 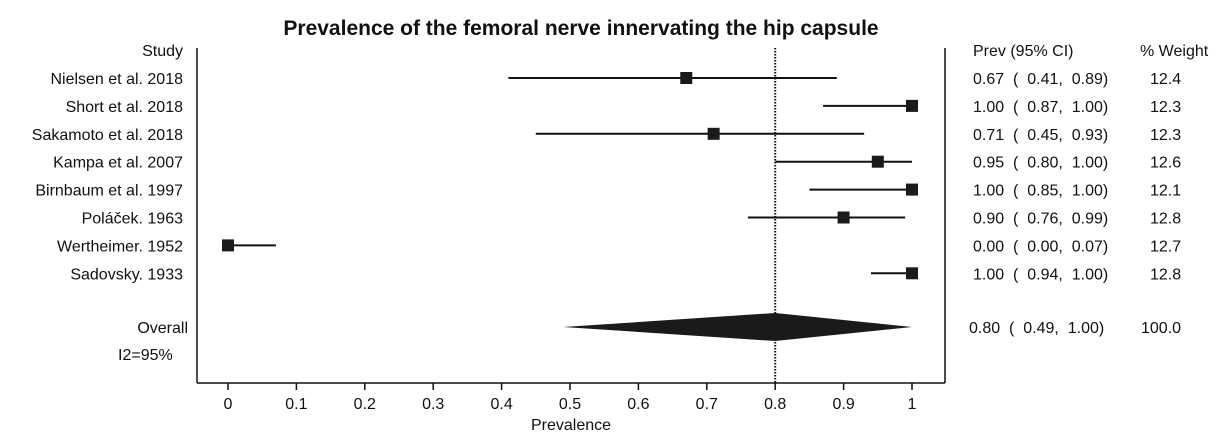 What do you see at coordinates (228, 404) in the screenshot?
I see `x-tick-label: 0` at bounding box center [228, 404].